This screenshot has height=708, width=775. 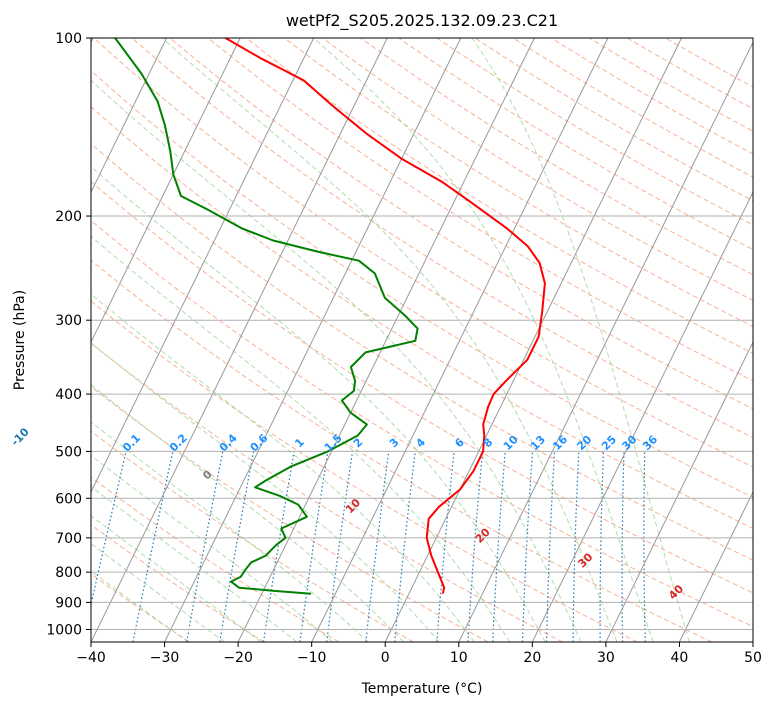 What do you see at coordinates (68, 452) in the screenshot?
I see `y-tick-label: 500` at bounding box center [68, 452].